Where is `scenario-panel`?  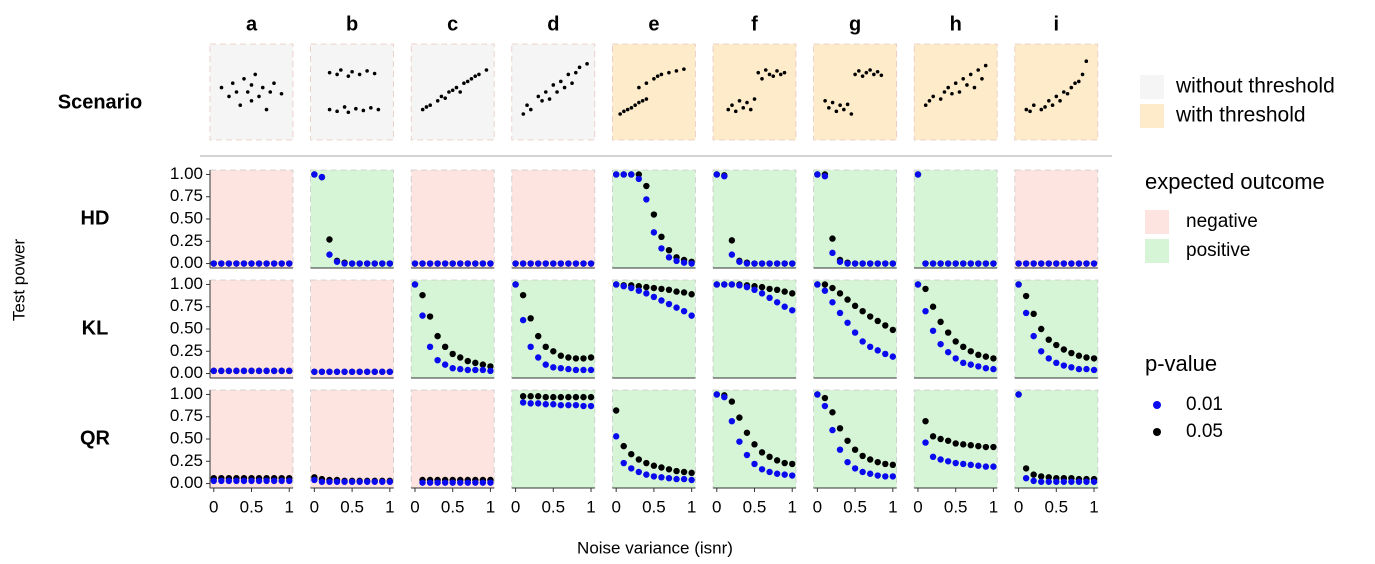
scenario-panel is located at coordinates (654, 92).